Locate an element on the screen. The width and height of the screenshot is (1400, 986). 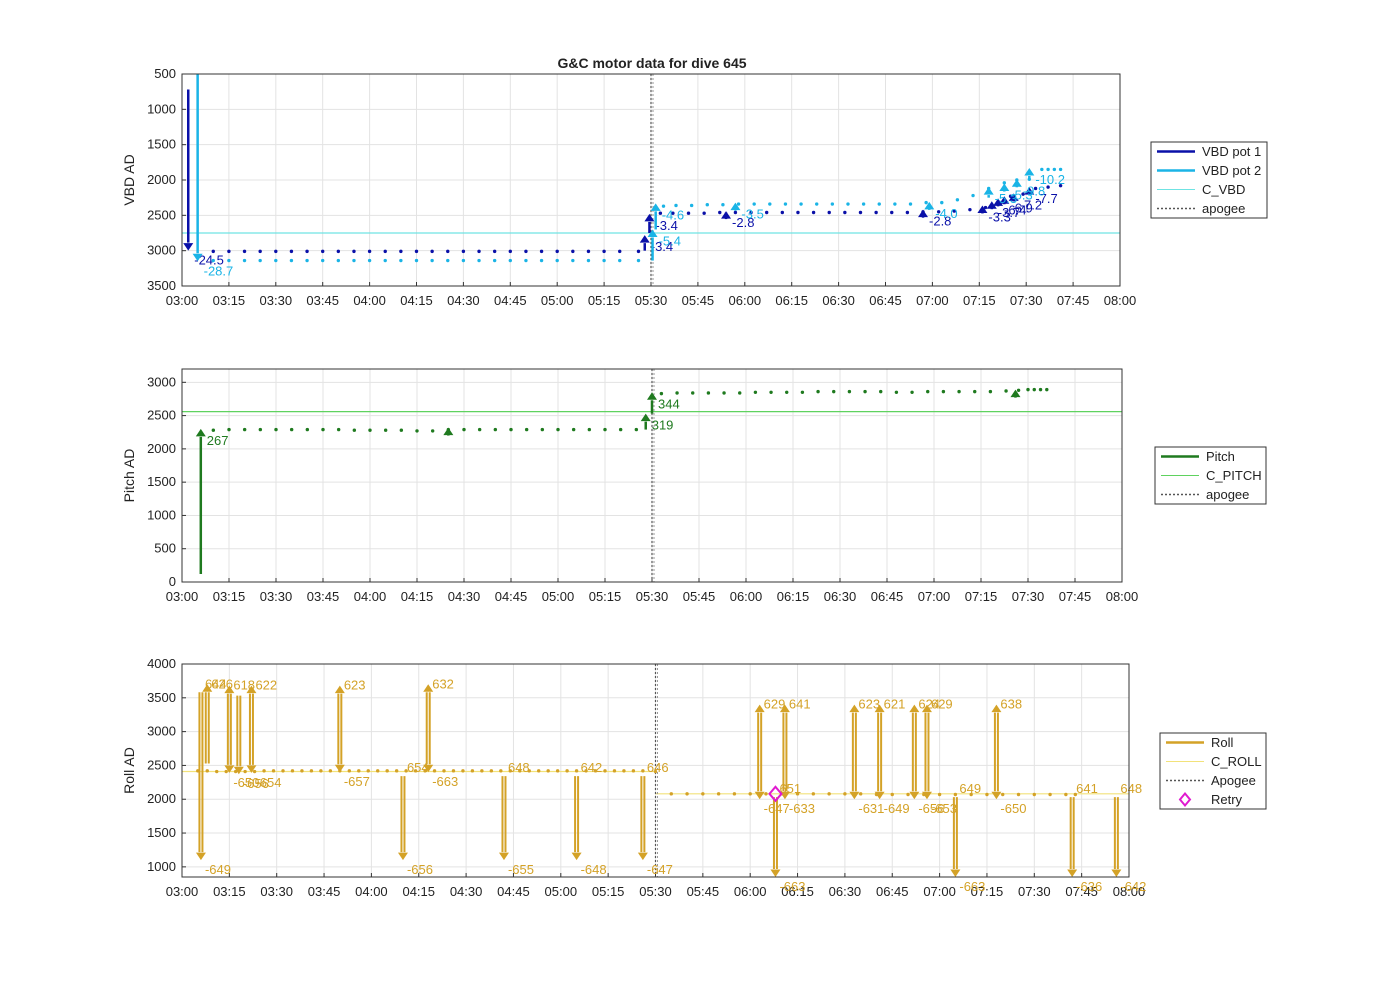
x-tick-label: 04:45 is located at coordinates (511, 596).